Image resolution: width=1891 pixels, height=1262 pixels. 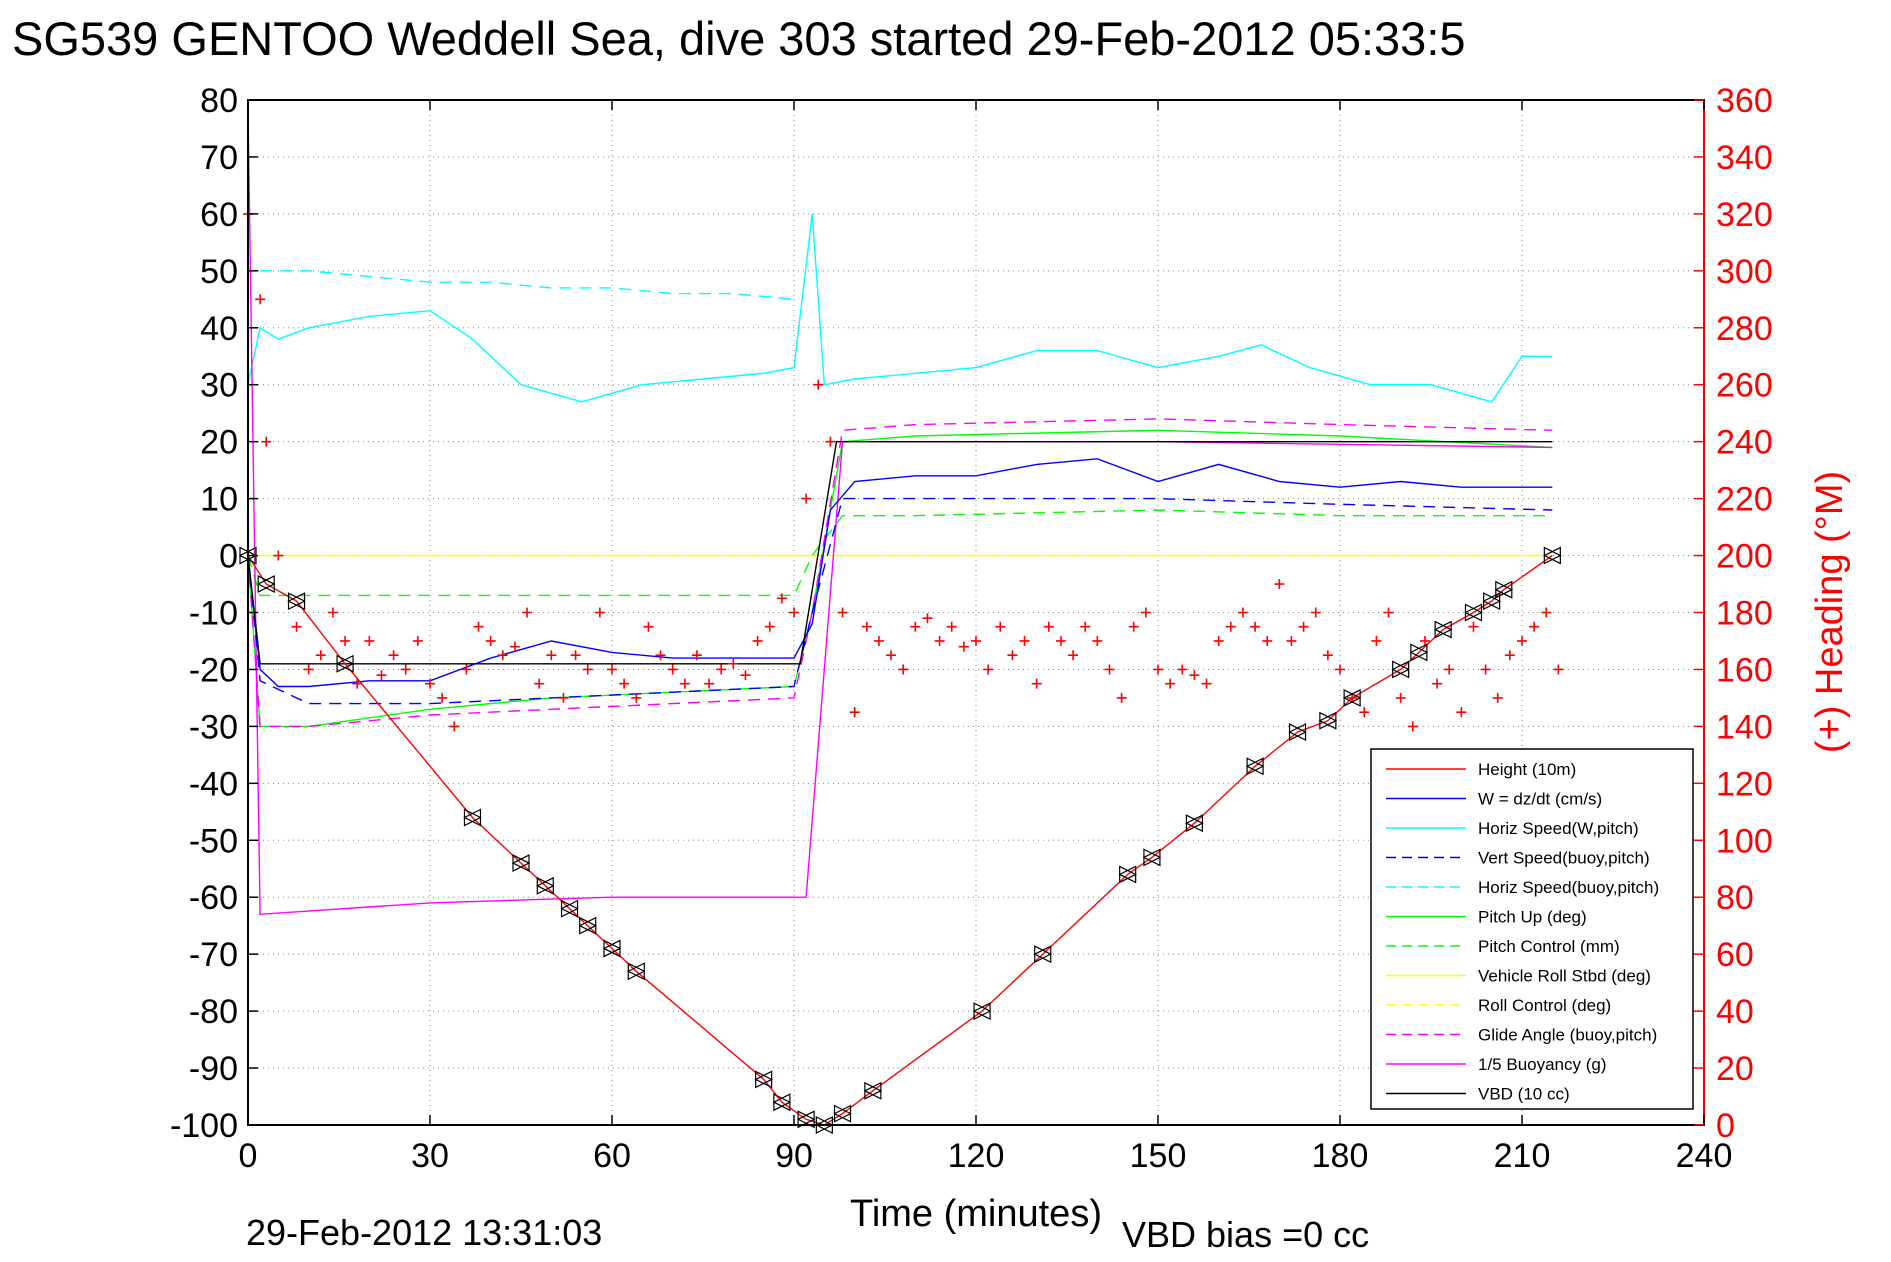 I want to click on left-tick-label: 20, so click(x=219, y=443).